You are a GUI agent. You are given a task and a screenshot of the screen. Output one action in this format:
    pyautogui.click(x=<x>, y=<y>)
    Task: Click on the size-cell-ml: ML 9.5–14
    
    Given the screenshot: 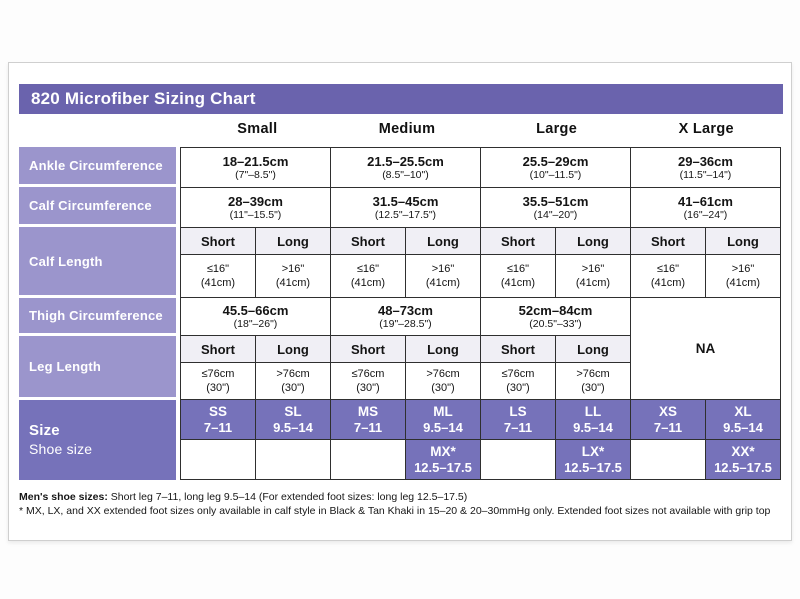 What is the action you would take?
    pyautogui.click(x=442, y=419)
    